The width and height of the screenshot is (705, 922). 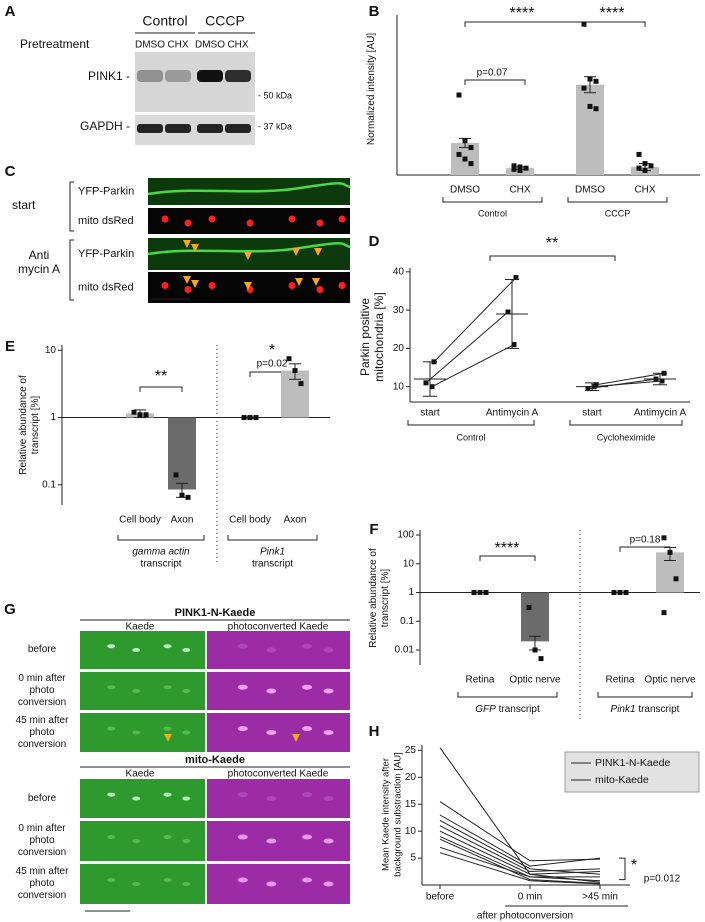 I want to click on x-axis-label: after photoconversion, so click(x=525, y=916).